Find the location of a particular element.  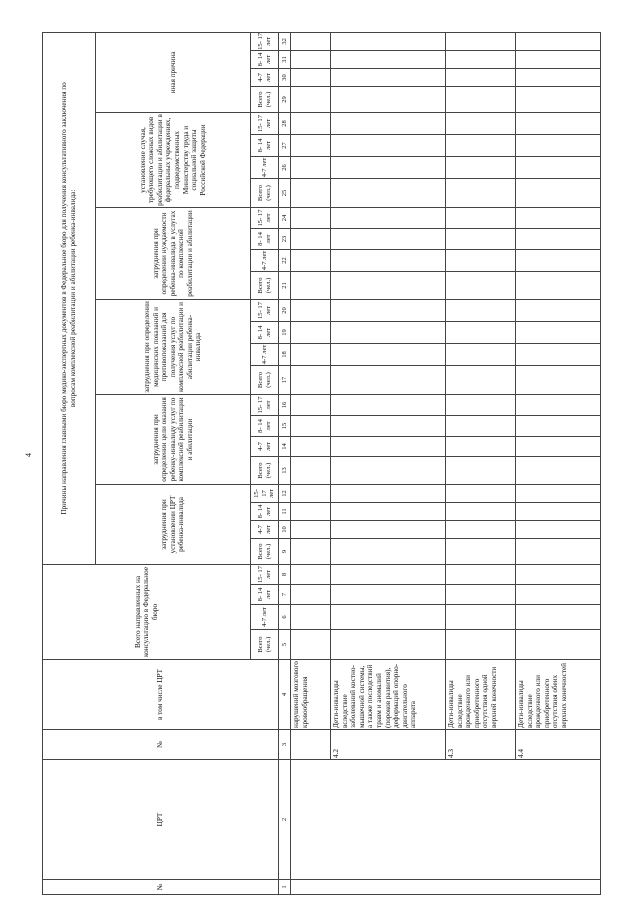

column-number: 18 is located at coordinates (284, 354).